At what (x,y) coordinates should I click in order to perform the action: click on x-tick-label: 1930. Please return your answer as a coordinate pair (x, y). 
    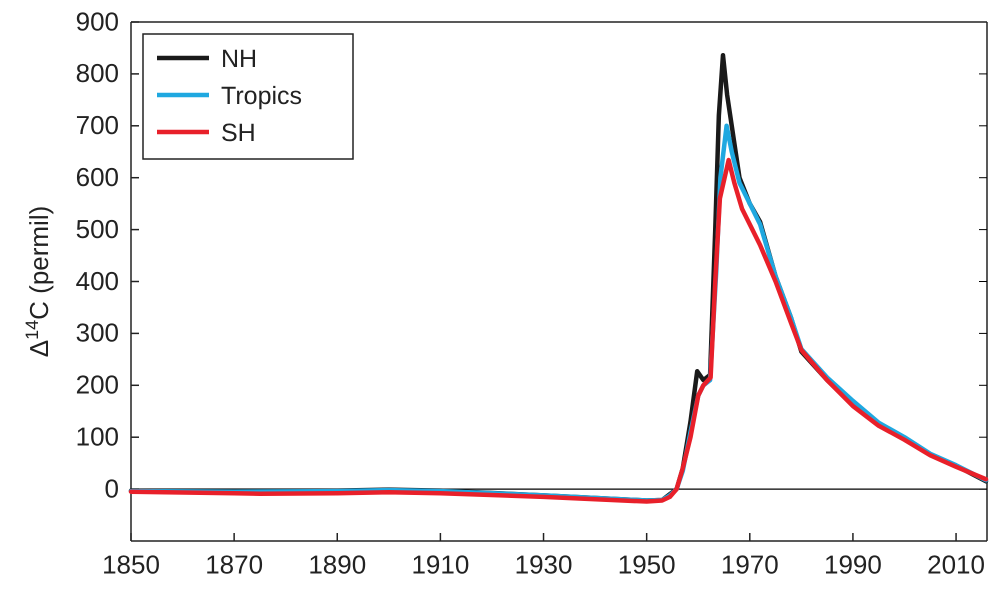
    Looking at the image, I should click on (543, 564).